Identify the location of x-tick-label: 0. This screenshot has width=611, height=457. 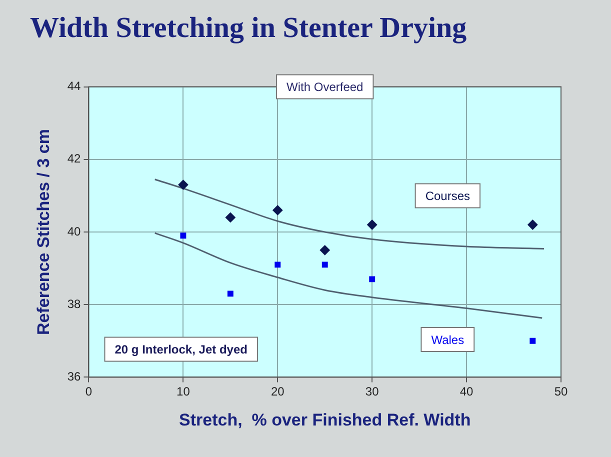
(88, 391).